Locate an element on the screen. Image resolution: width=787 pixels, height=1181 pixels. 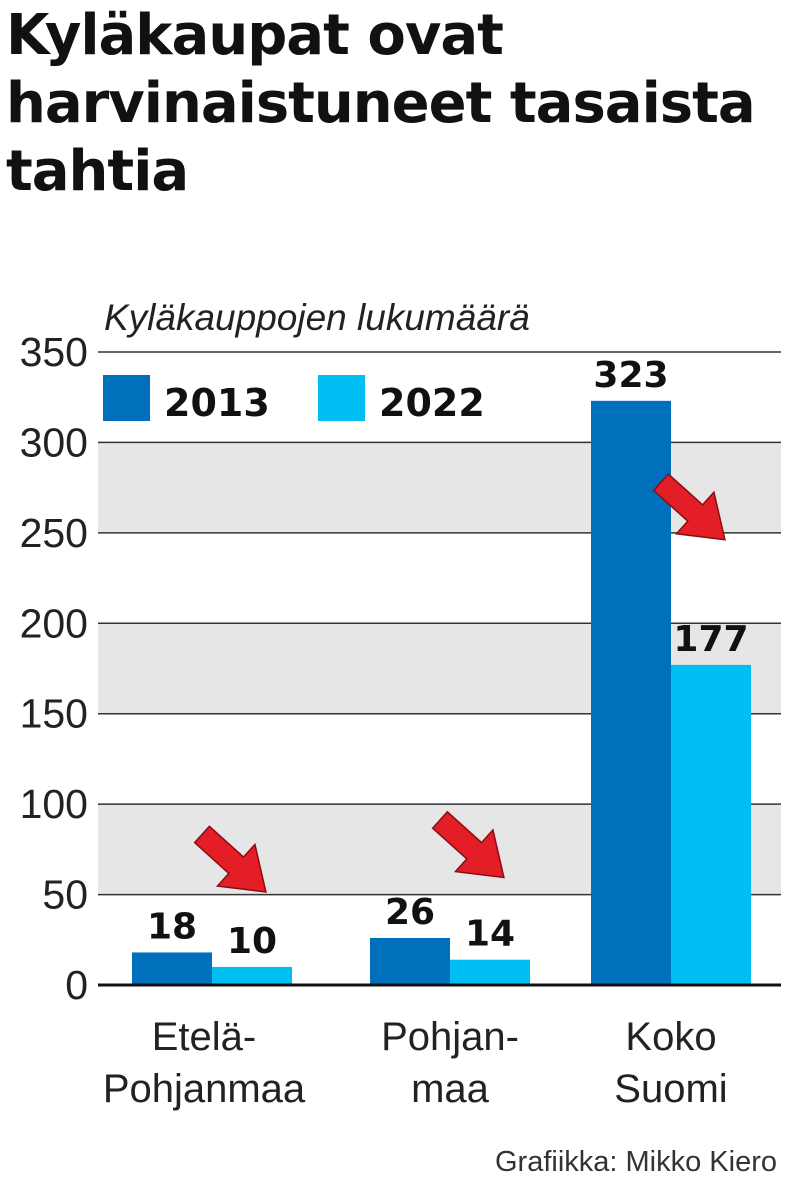
data-label: 18 is located at coordinates (172, 926).